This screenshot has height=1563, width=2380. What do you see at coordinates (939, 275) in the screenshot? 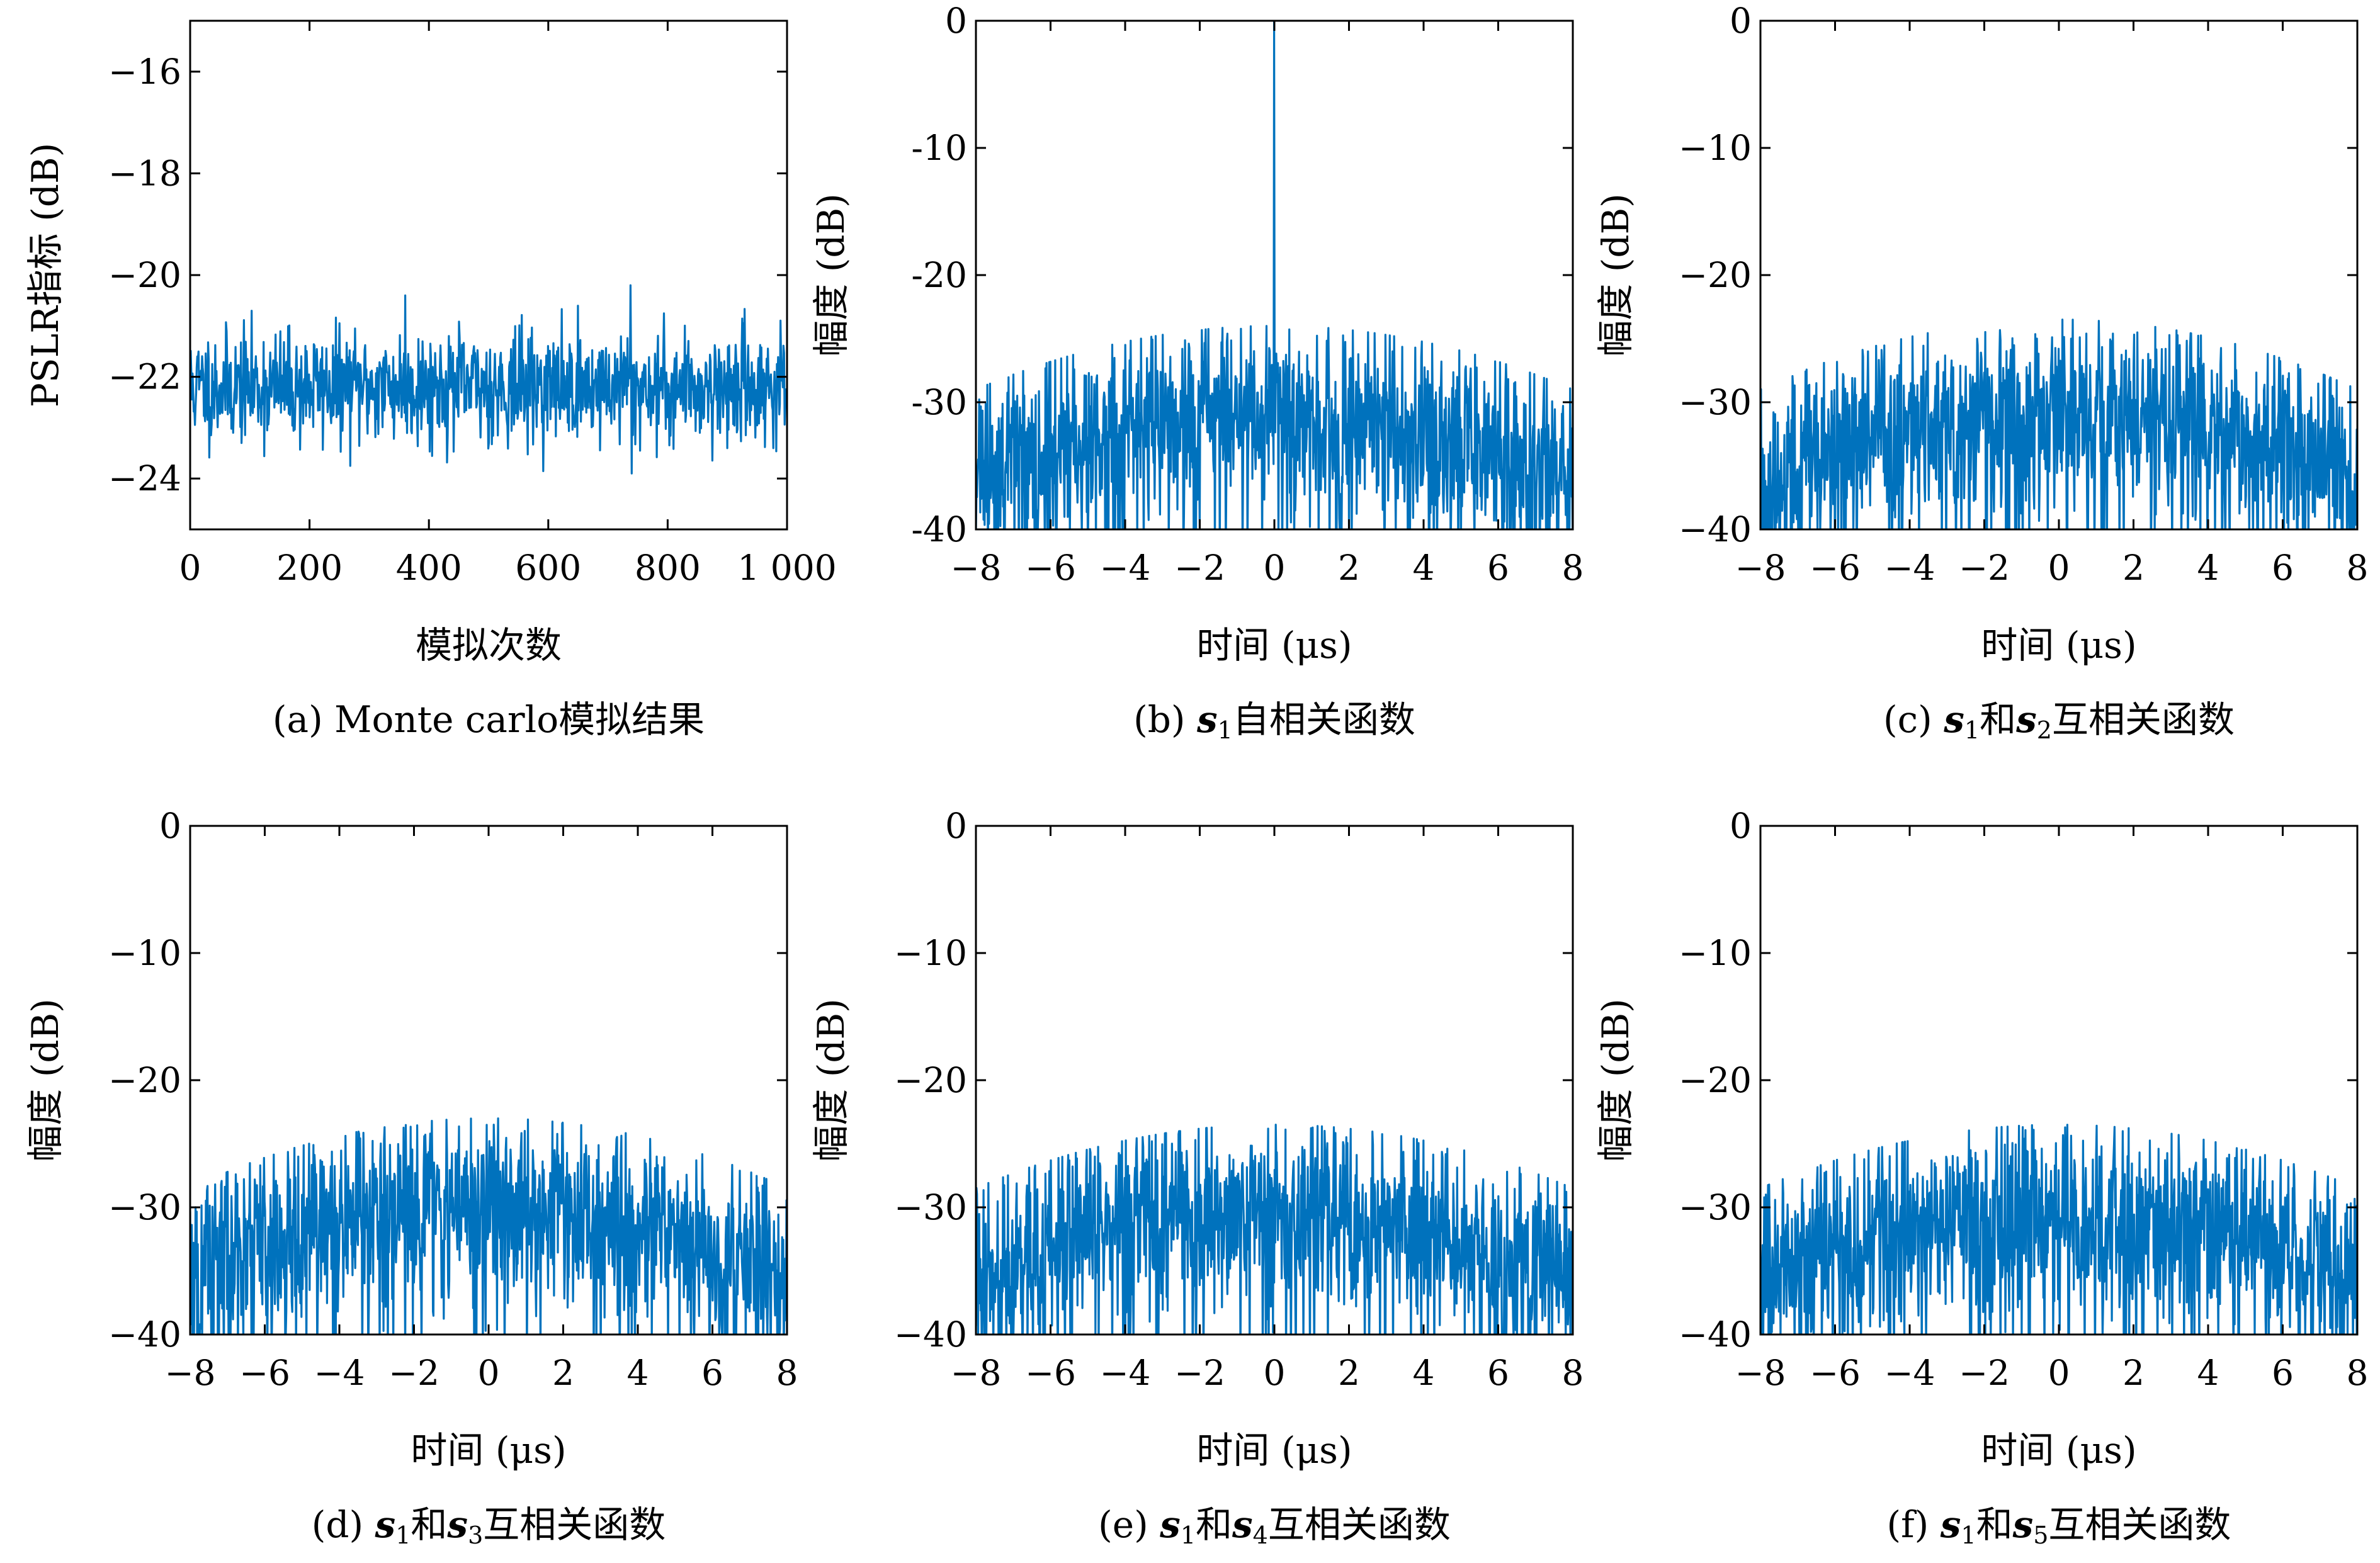
I see `y-tick-label: -20` at bounding box center [939, 275].